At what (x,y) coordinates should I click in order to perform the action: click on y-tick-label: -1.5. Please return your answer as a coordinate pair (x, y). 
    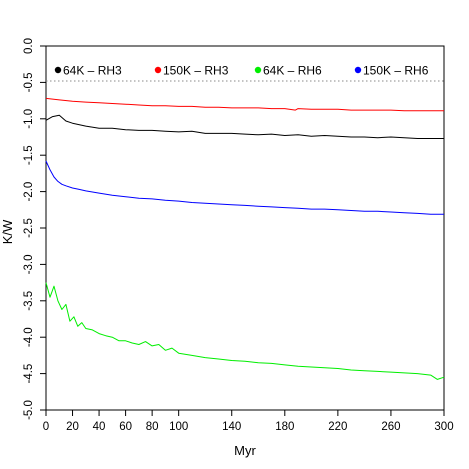
    Looking at the image, I should click on (29, 155).